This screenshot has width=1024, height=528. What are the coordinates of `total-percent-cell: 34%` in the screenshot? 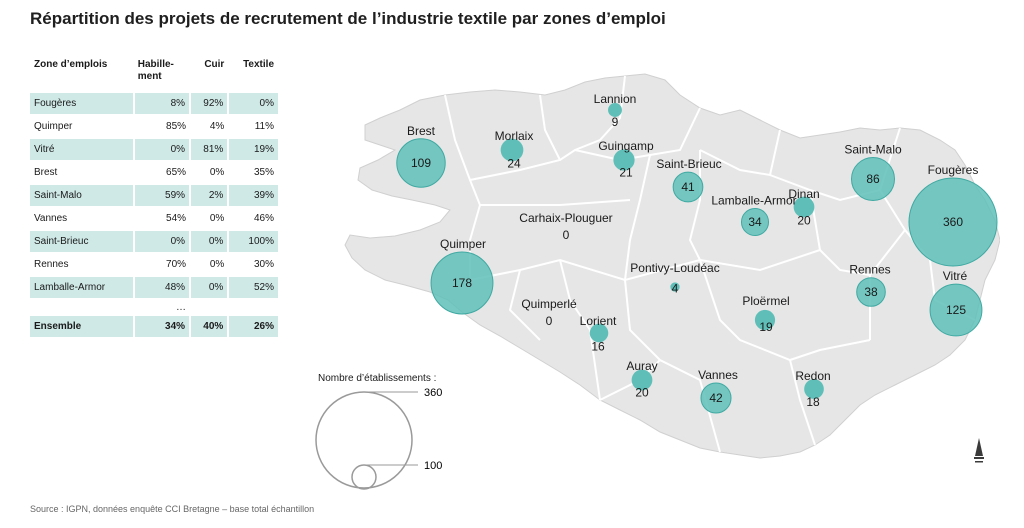 It's located at (161, 326).